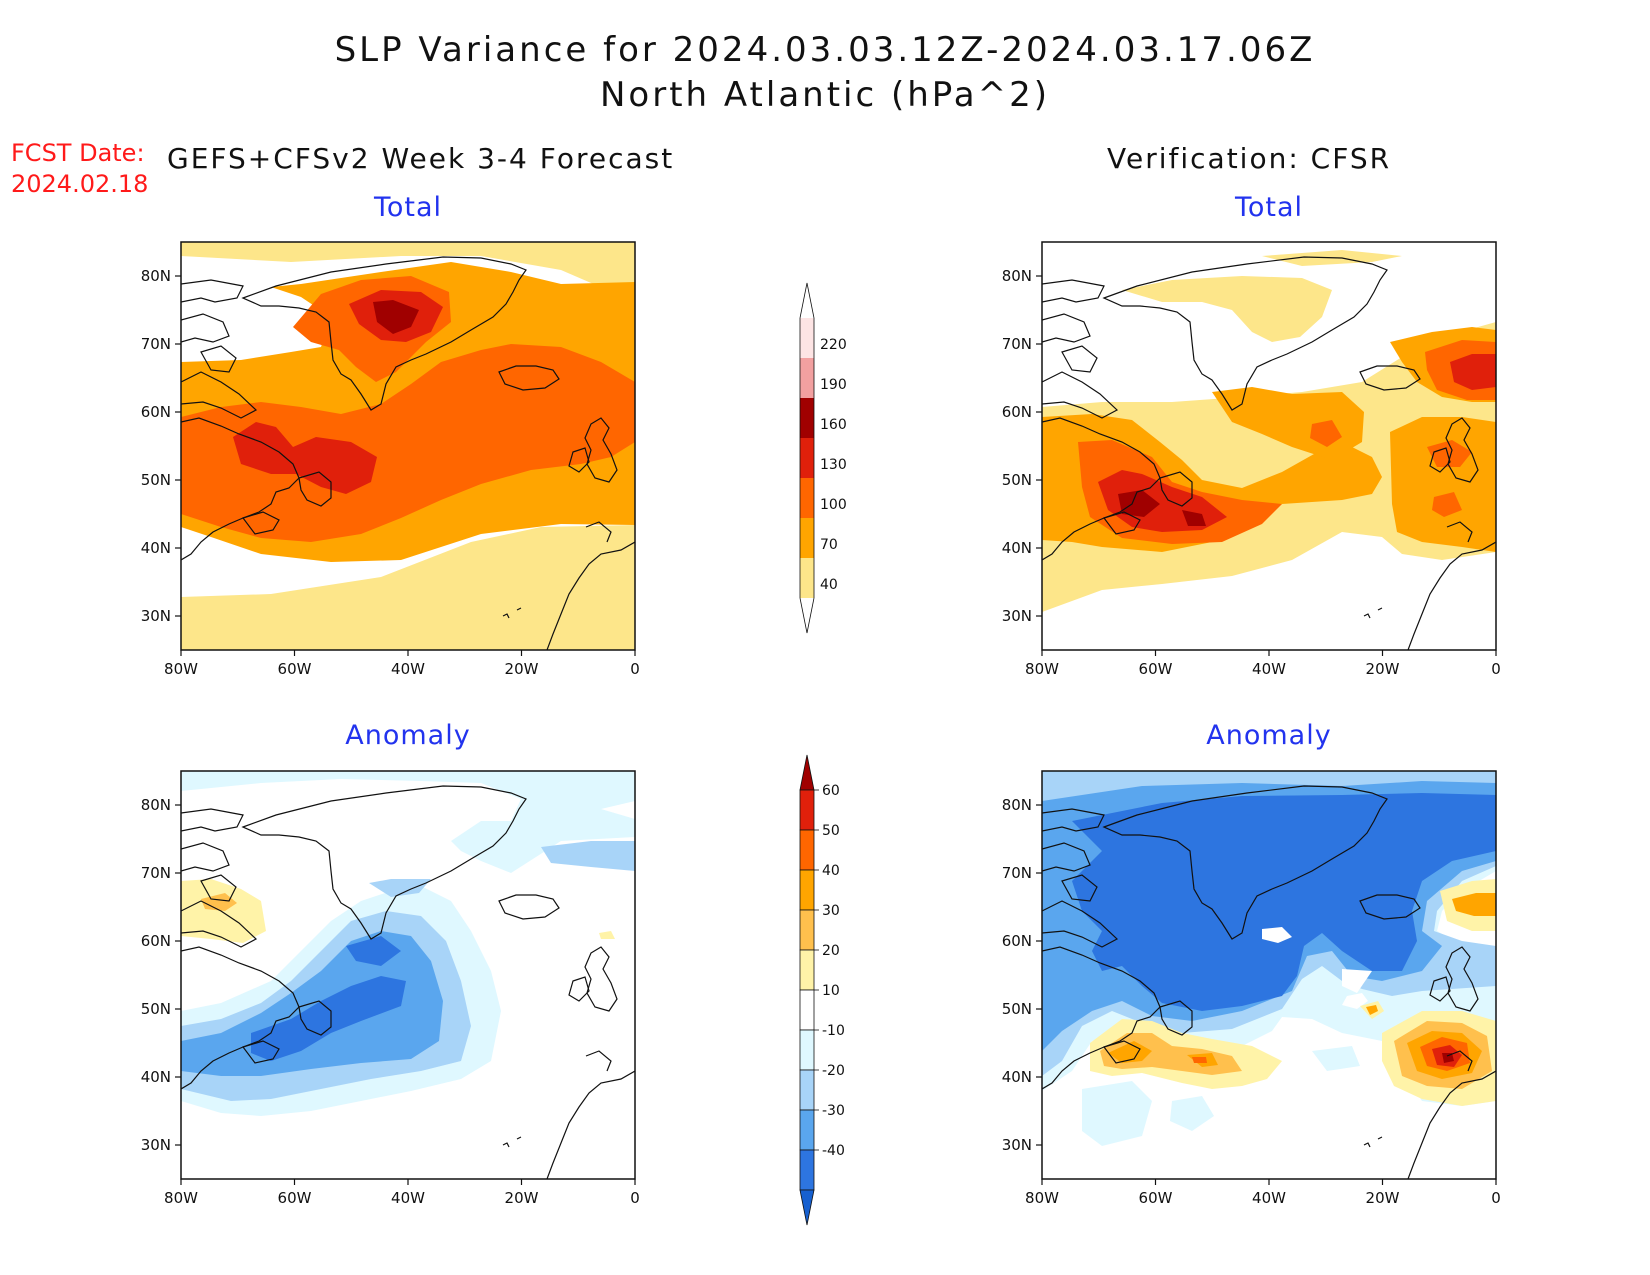  Describe the element at coordinates (1249, 158) in the screenshot. I see `right-column-header: Verification: CFSR` at that location.